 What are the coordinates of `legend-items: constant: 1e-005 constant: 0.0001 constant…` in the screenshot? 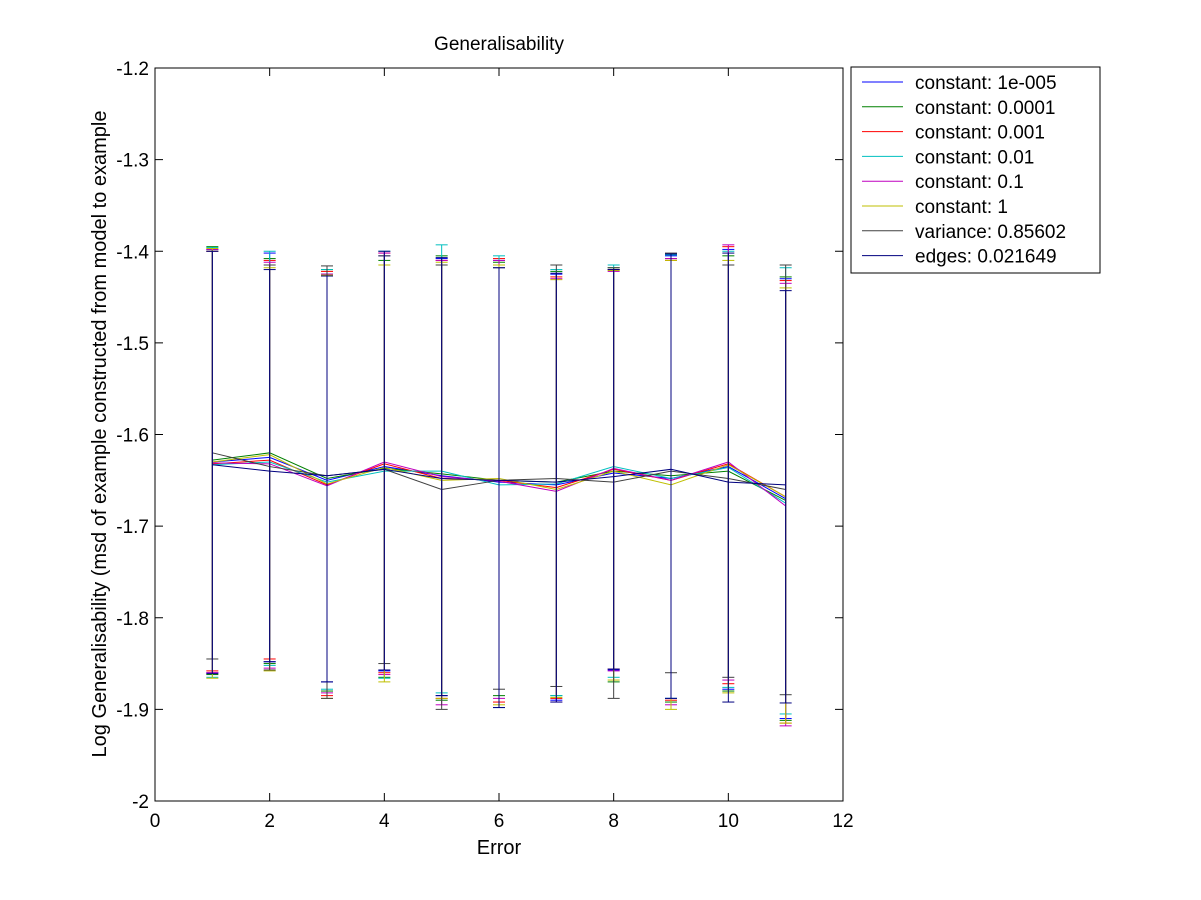 It's located at (964, 170).